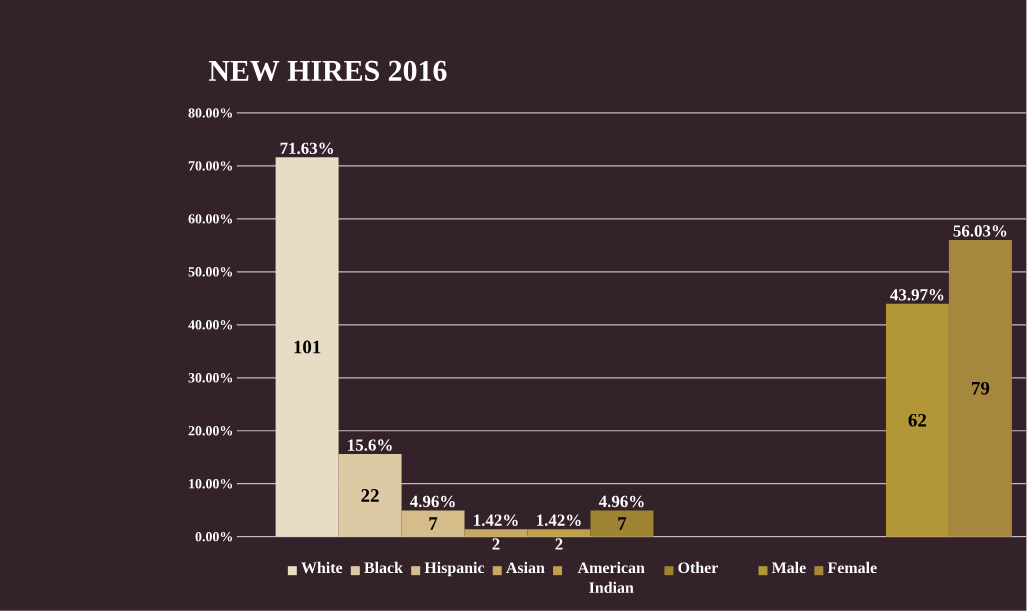 This screenshot has width=1027, height=611. What do you see at coordinates (322, 568) in the screenshot?
I see `legend-label: White` at bounding box center [322, 568].